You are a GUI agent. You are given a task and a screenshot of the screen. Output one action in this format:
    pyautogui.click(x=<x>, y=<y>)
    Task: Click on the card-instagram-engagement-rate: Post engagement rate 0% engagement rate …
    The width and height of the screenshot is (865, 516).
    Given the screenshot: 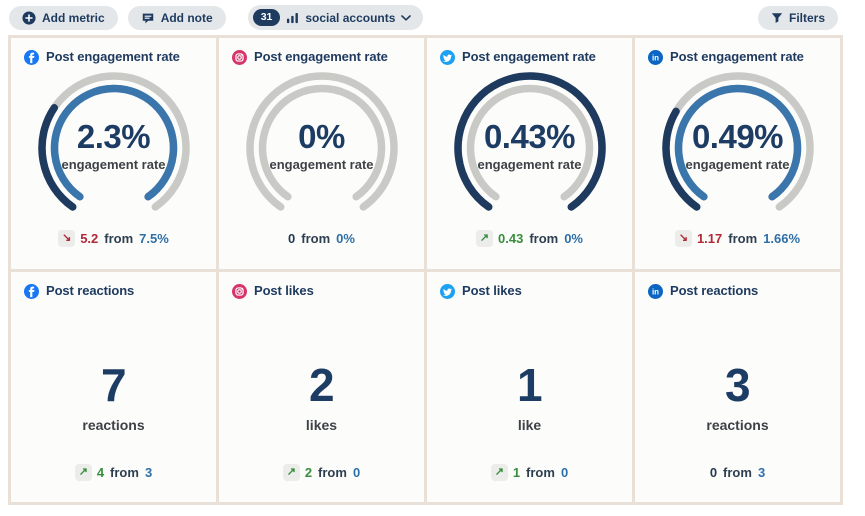 What is the action you would take?
    pyautogui.click(x=321, y=153)
    